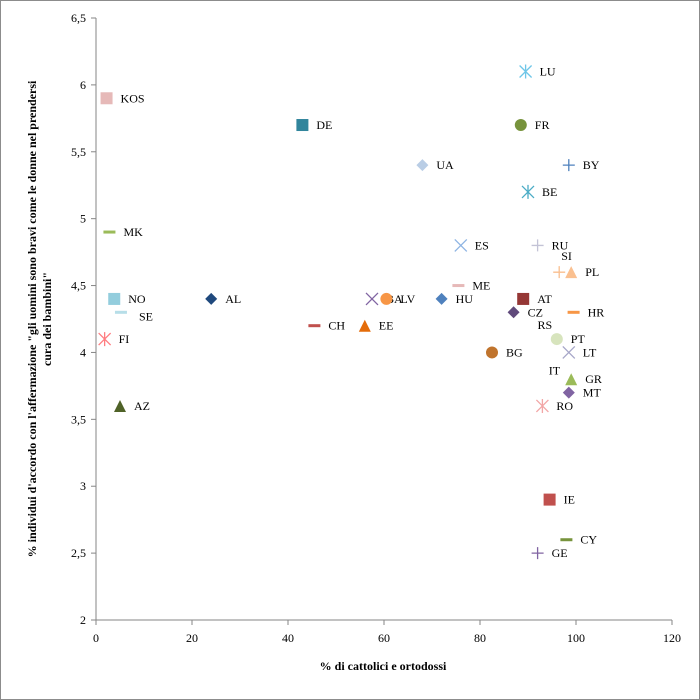 The height and width of the screenshot is (700, 700). I want to click on point-lu: LU, so click(537, 71).